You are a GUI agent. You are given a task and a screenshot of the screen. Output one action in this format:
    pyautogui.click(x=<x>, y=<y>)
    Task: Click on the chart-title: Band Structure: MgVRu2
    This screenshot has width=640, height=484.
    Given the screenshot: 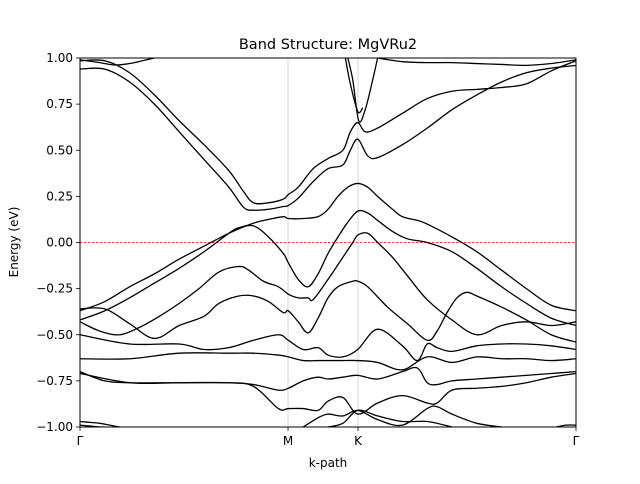 What is the action you would take?
    pyautogui.click(x=328, y=45)
    